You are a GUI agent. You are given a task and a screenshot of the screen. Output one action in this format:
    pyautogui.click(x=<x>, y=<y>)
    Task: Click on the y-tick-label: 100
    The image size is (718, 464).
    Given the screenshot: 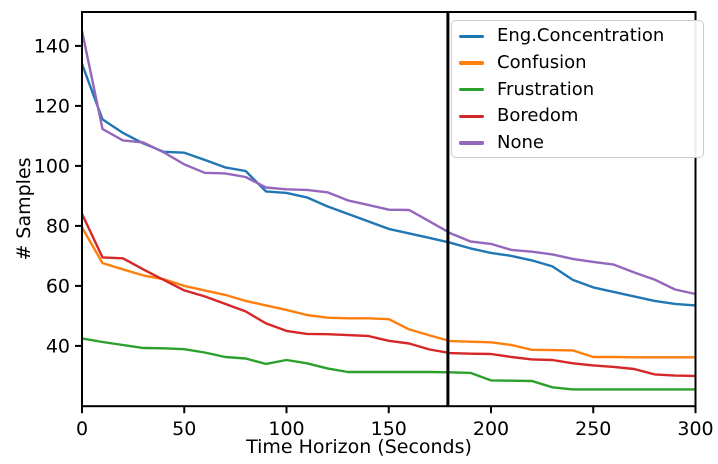 What is the action you would take?
    pyautogui.click(x=52, y=166)
    